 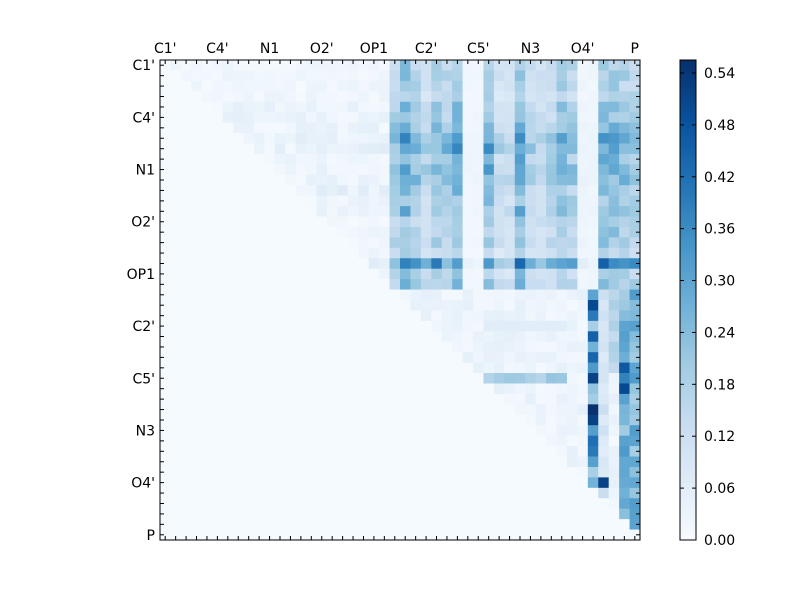 What do you see at coordinates (374, 49) in the screenshot?
I see `x-tick-label: OP1` at bounding box center [374, 49].